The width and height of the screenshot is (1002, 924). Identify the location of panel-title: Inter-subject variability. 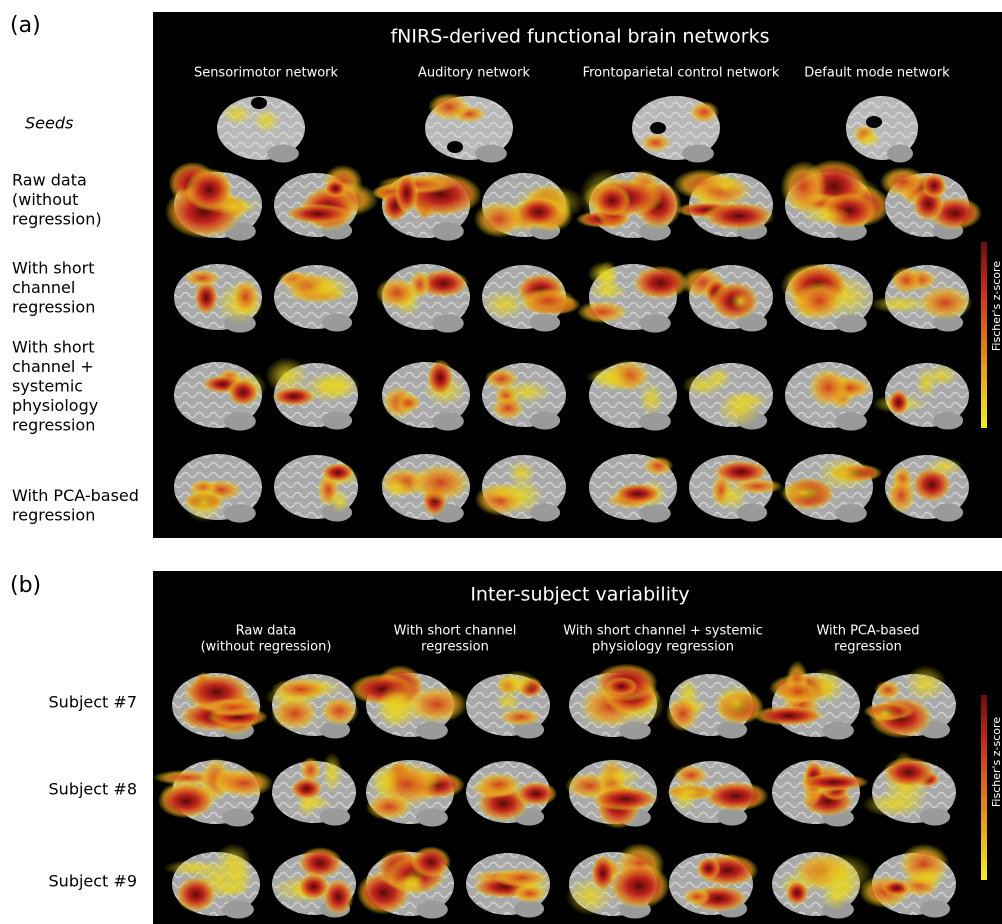
(579, 595).